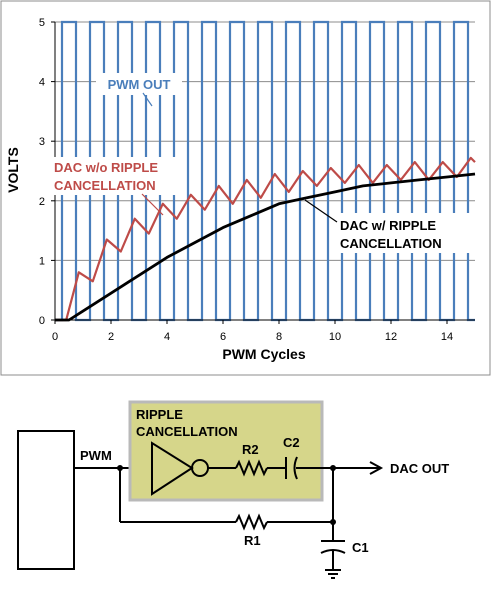 The width and height of the screenshot is (492, 589). I want to click on x-tick-label-12: 12, so click(391, 337).